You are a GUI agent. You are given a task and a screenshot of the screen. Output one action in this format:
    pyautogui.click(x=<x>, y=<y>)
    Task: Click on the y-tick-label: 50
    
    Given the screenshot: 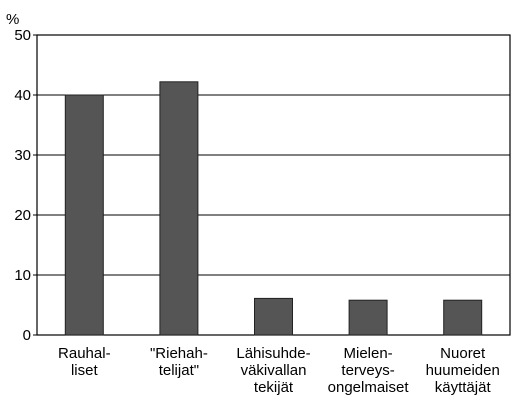 What is the action you would take?
    pyautogui.click(x=22, y=35)
    